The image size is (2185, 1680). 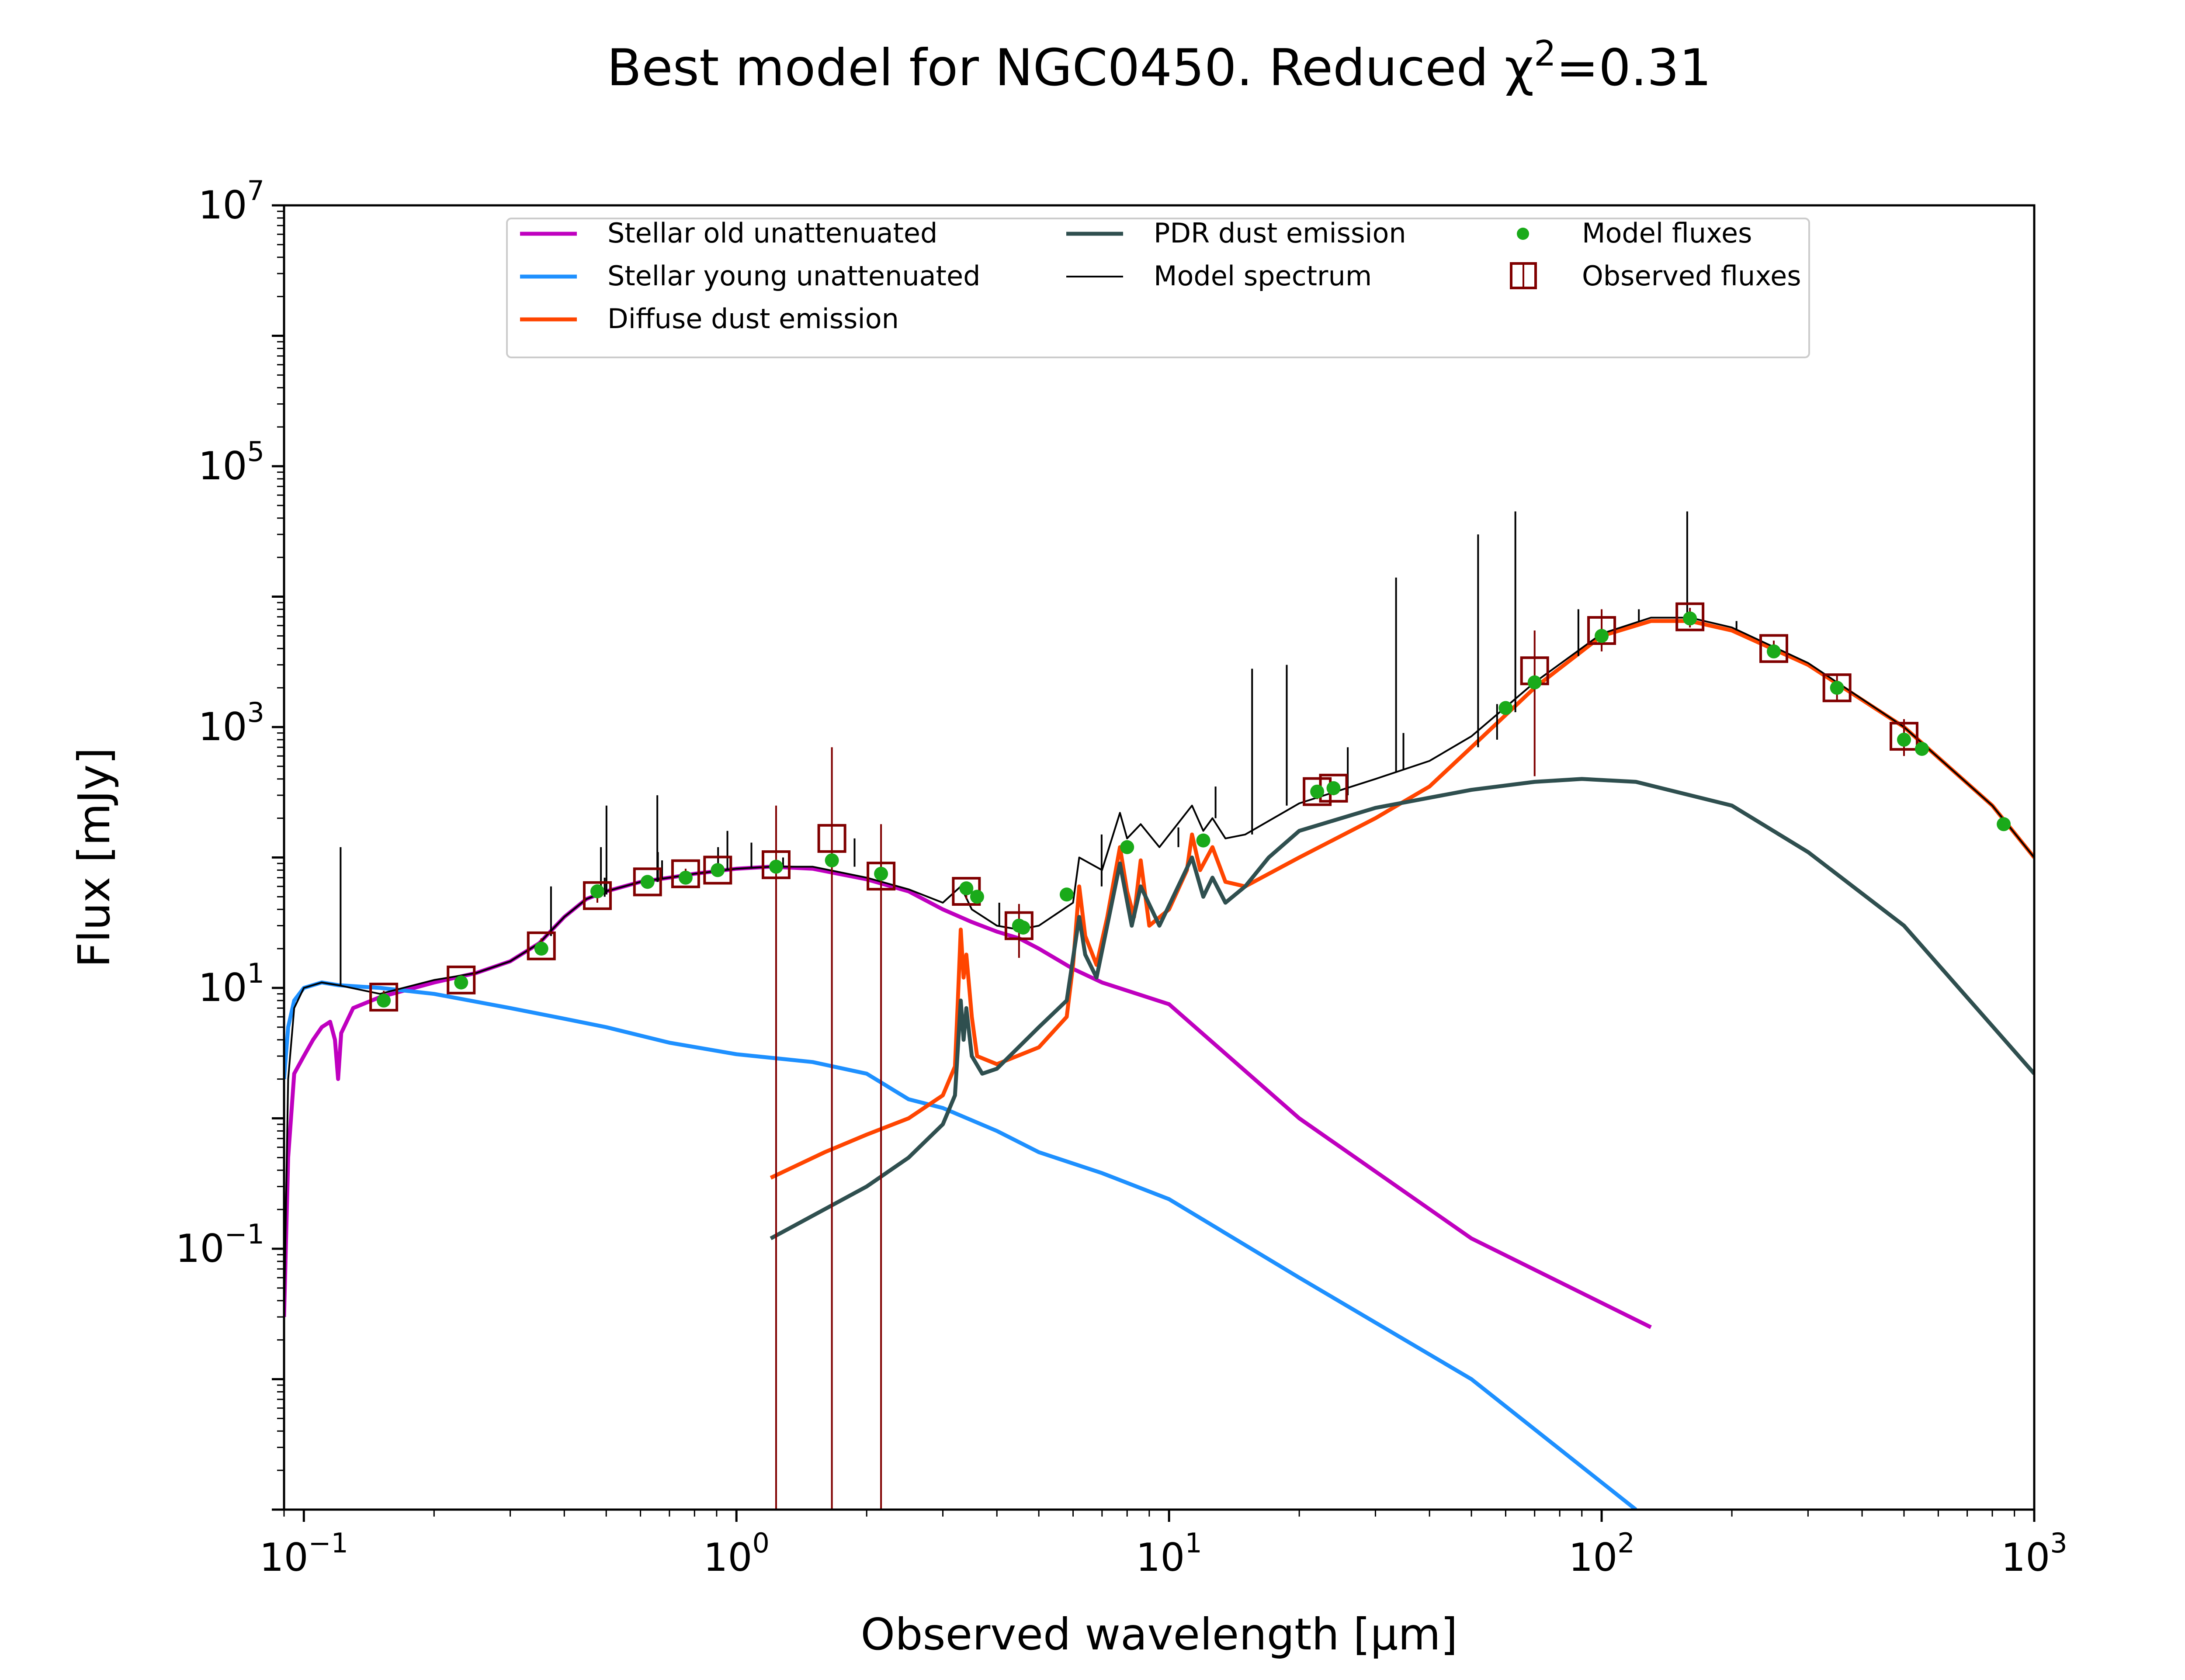 I want to click on x-axis-label: Observed wavelength [μm], so click(x=1159, y=1635).